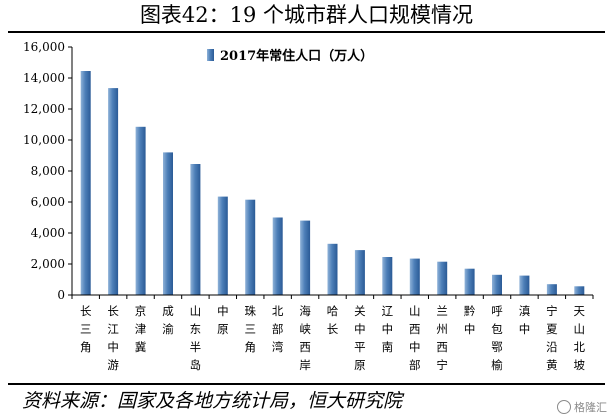  Describe the element at coordinates (564, 407) in the screenshot. I see `watermark-icon` at that location.